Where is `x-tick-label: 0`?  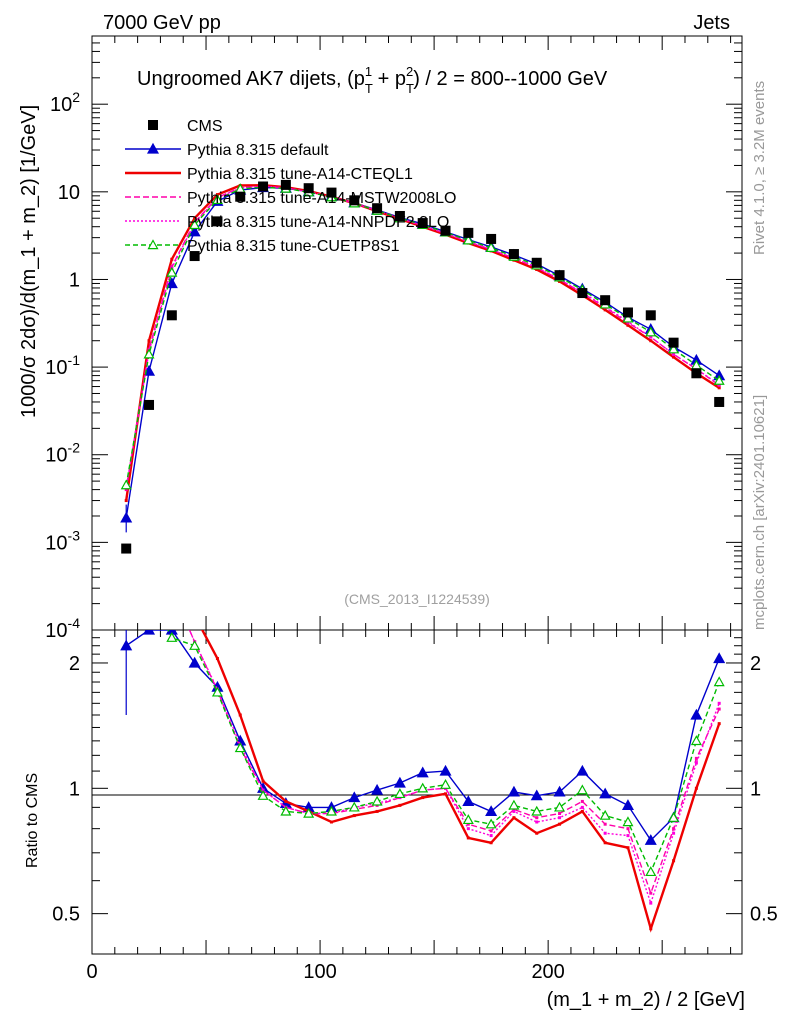
x-tick-label: 0 is located at coordinates (91, 972).